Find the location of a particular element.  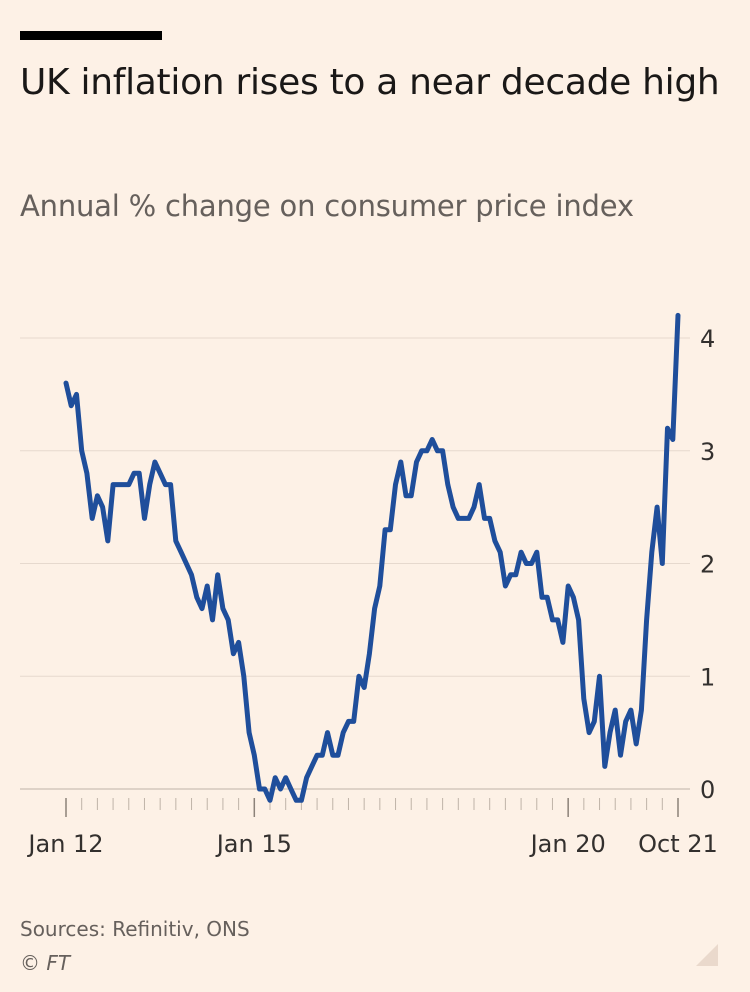

chart-subtitle: Annual % change on consumer price index is located at coordinates (327, 206).